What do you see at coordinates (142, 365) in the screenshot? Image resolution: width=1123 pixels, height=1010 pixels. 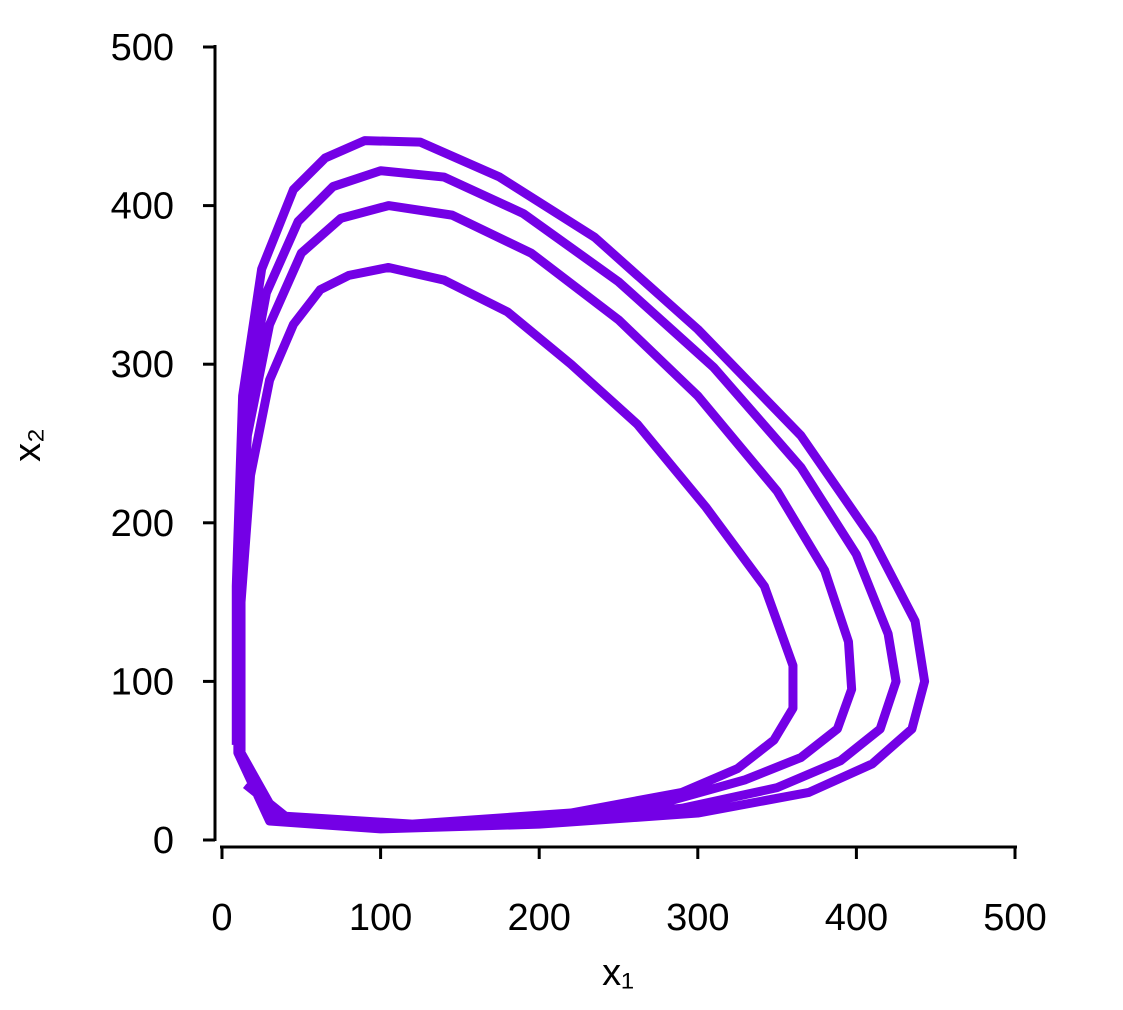 I see `y-tick-label: 300` at bounding box center [142, 365].